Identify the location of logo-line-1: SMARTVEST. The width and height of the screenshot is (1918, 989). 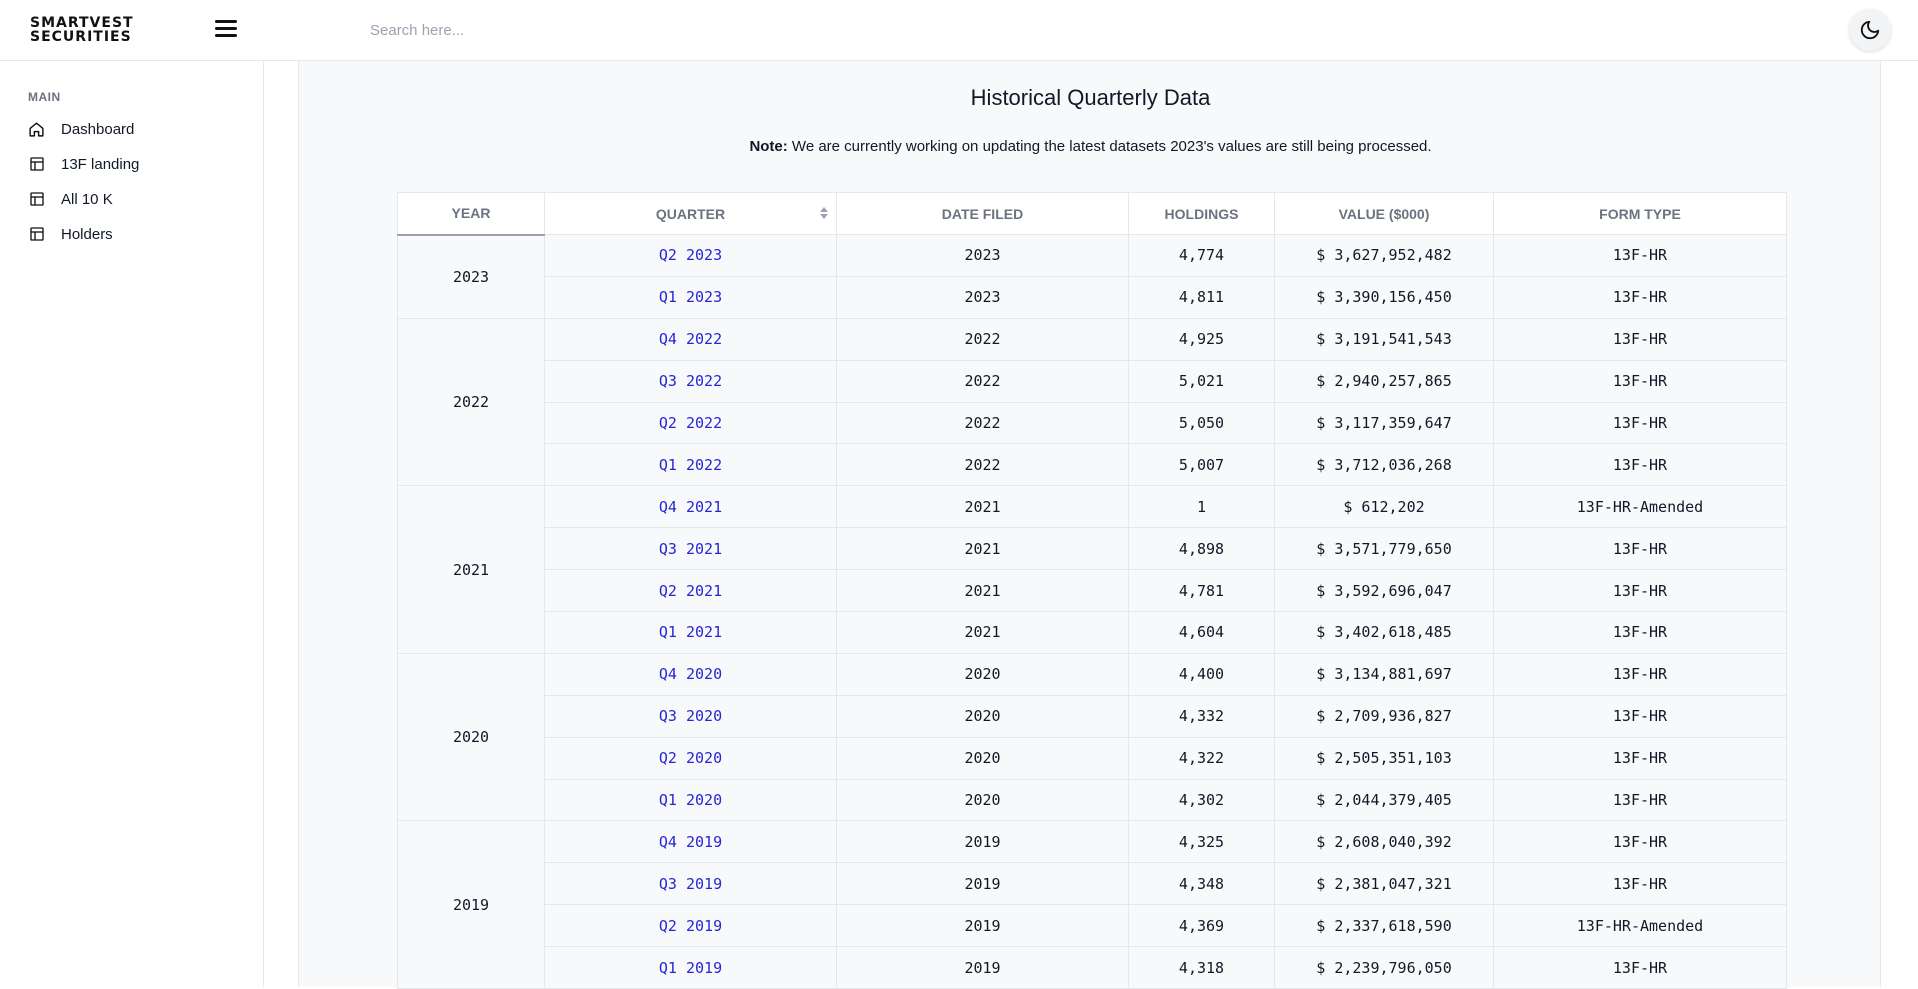
(82, 23).